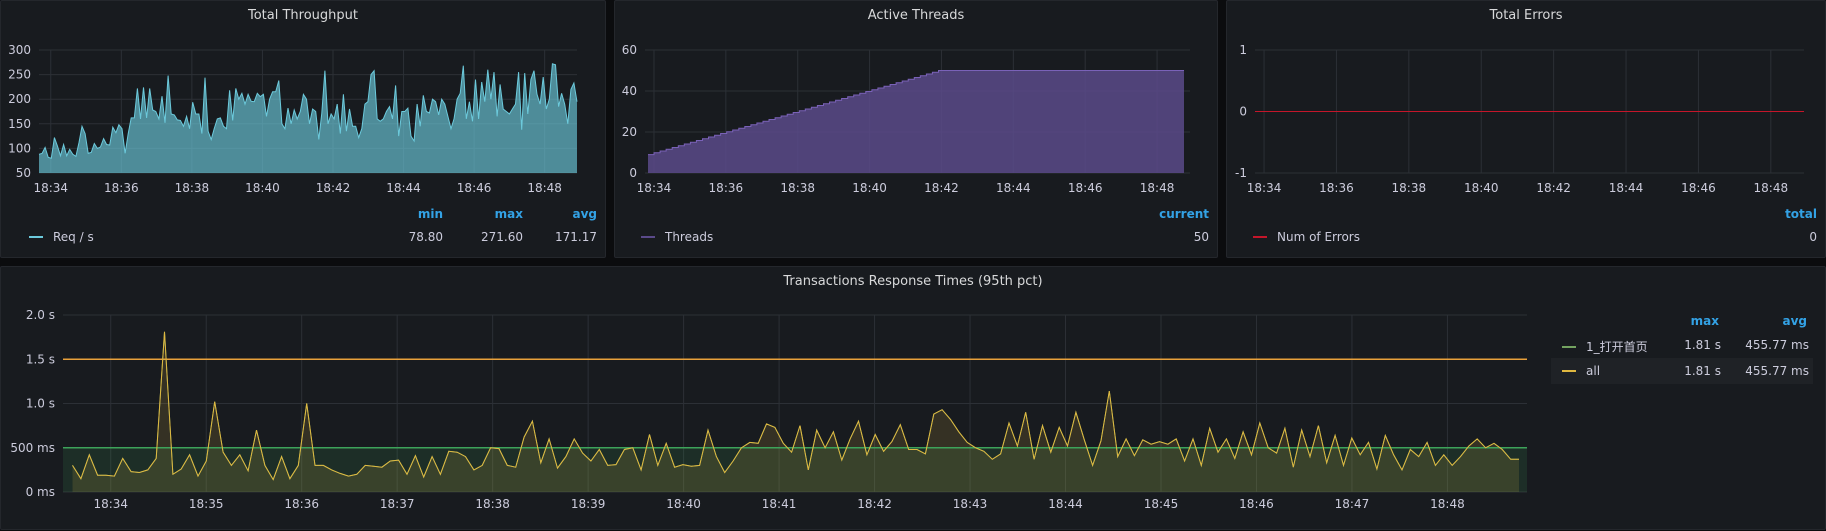  What do you see at coordinates (1581, 371) in the screenshot?
I see `legend-item: all` at bounding box center [1581, 371].